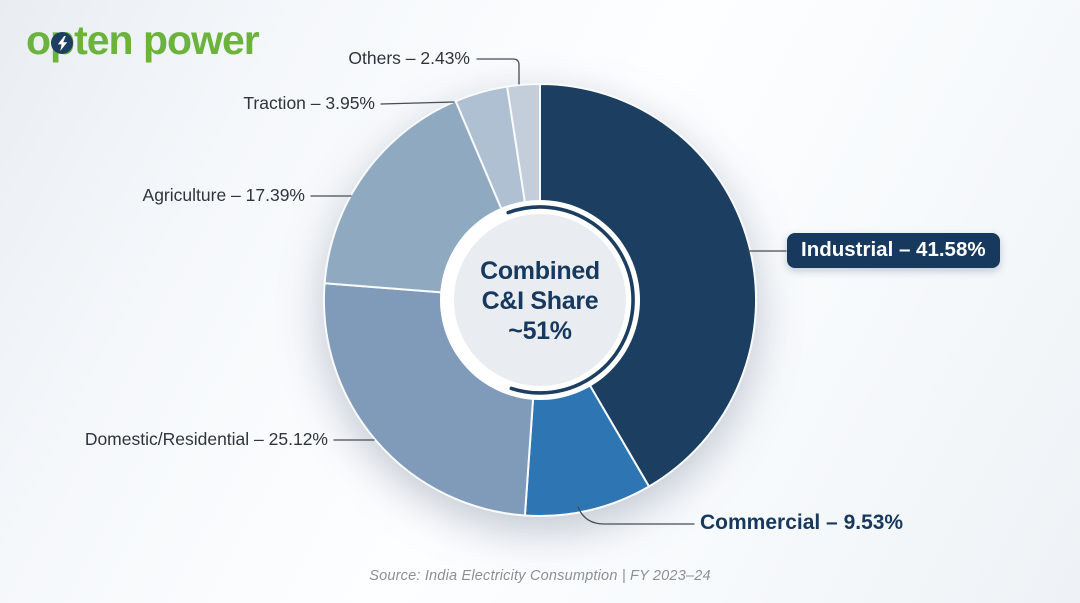  I want to click on center-label-line3: ~51%, so click(540, 331).